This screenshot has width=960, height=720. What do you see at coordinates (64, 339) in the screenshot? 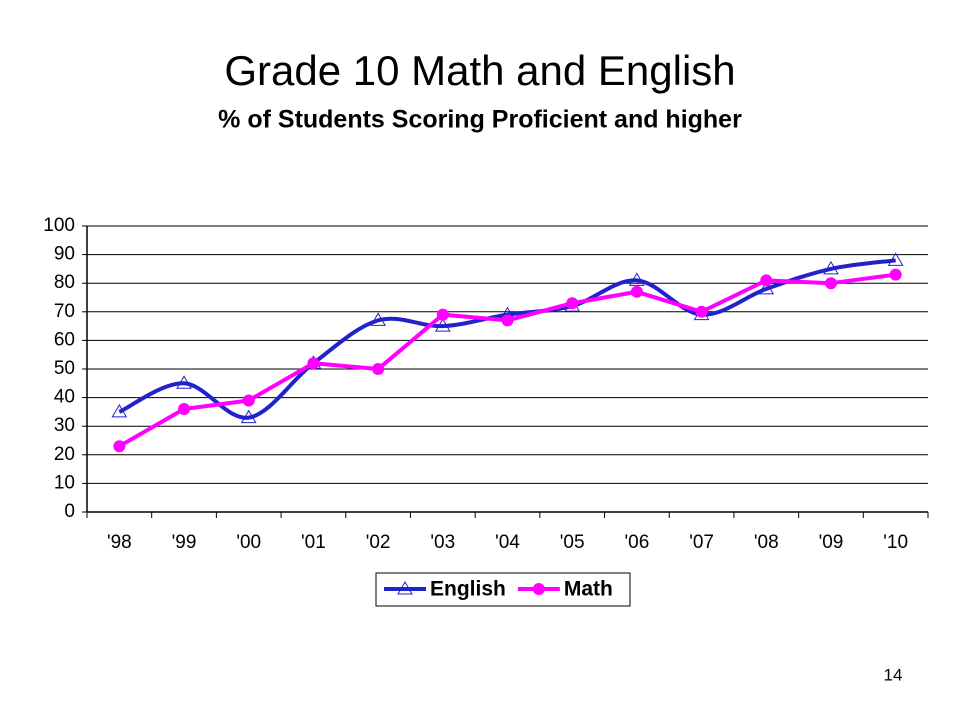
I see `y-tick-label: 60` at bounding box center [64, 339].